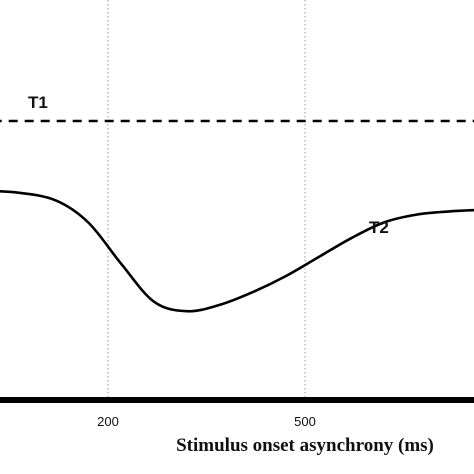 Image resolution: width=474 pixels, height=474 pixels. What do you see at coordinates (379, 227) in the screenshot?
I see `series-label-t2: T2` at bounding box center [379, 227].